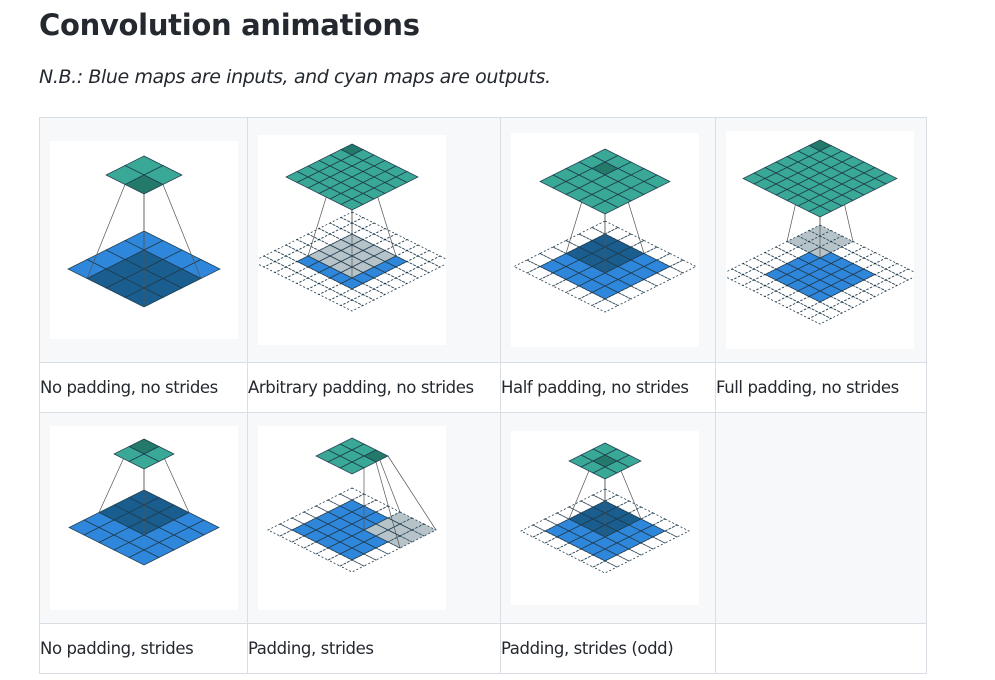 The width and height of the screenshot is (995, 680). I want to click on animation-no-padding-strides, so click(144, 518).